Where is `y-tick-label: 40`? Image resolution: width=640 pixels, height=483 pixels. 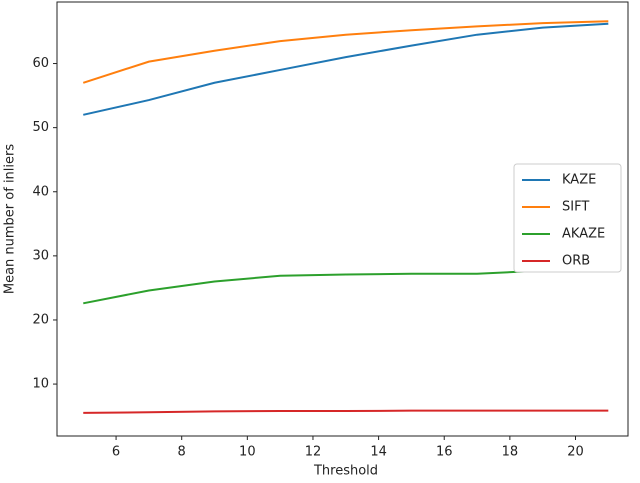
y-tick-label: 40 is located at coordinates (40, 191).